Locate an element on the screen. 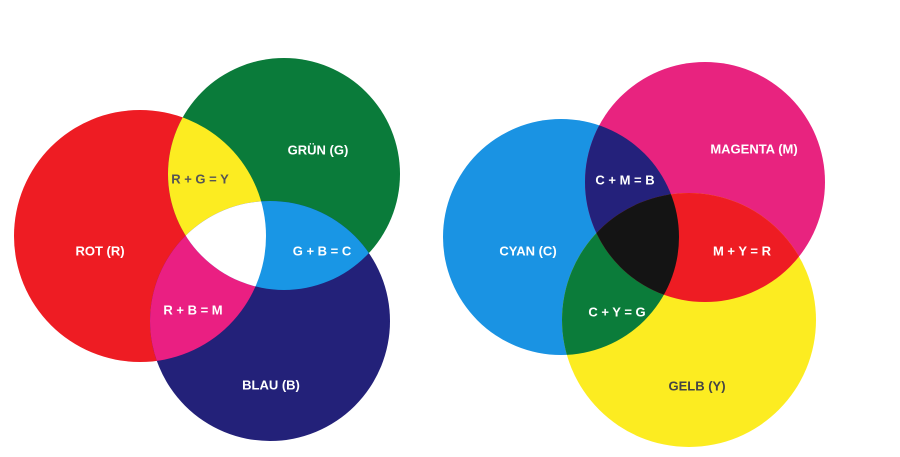 The width and height of the screenshot is (900, 457). label-cyan-yellow: C + Y = G is located at coordinates (616, 311).